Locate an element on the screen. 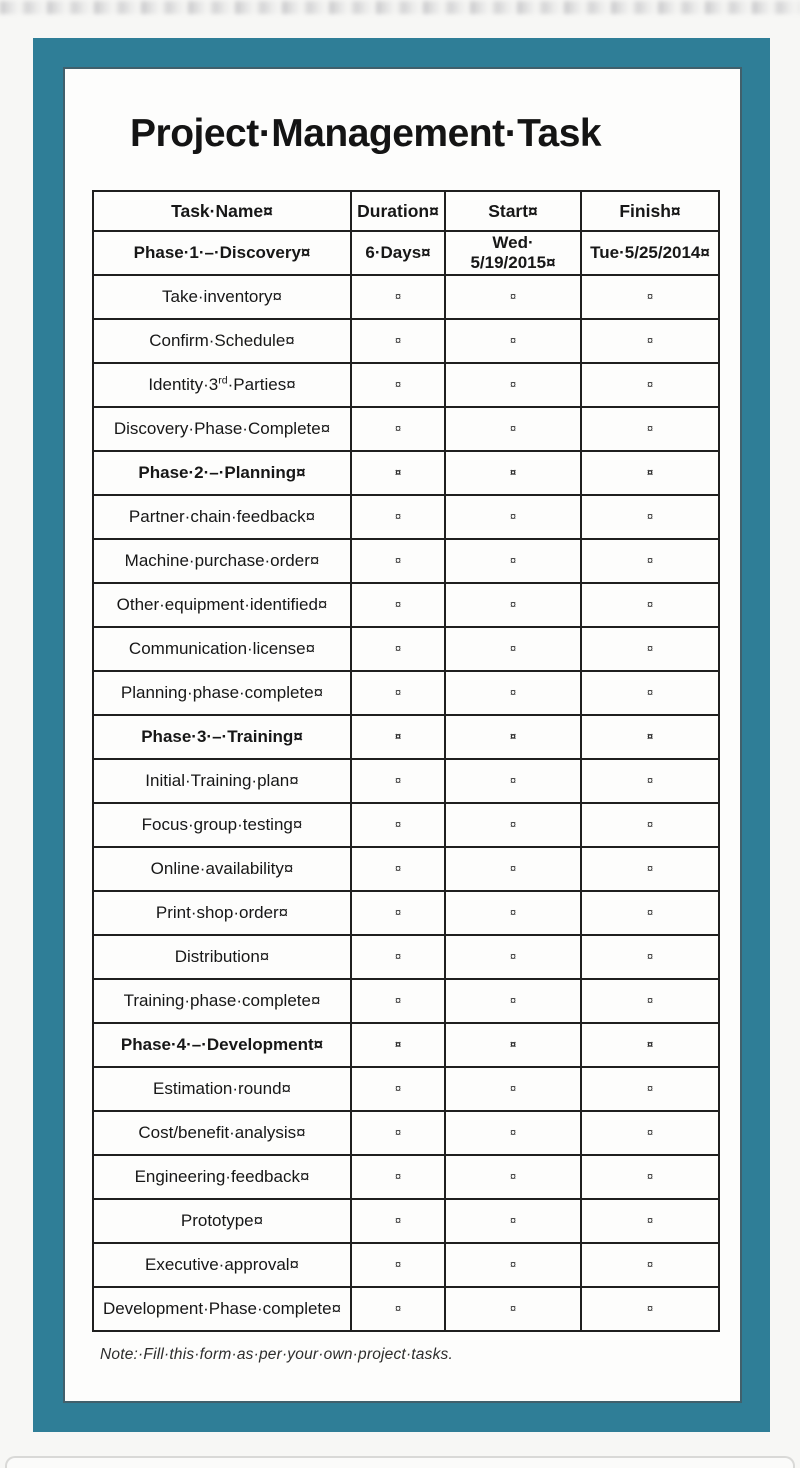 This screenshot has height=1468, width=800. start-header: Start¤ is located at coordinates (513, 211).